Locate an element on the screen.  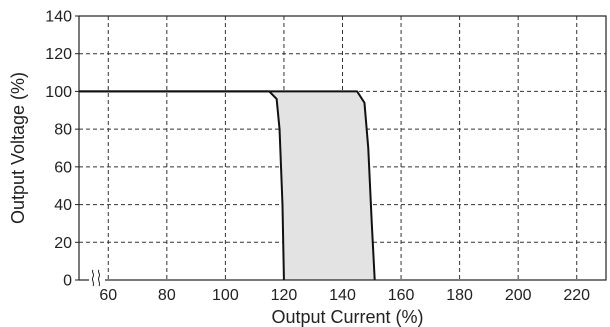
x-tick-label-120: 120 is located at coordinates (284, 295).